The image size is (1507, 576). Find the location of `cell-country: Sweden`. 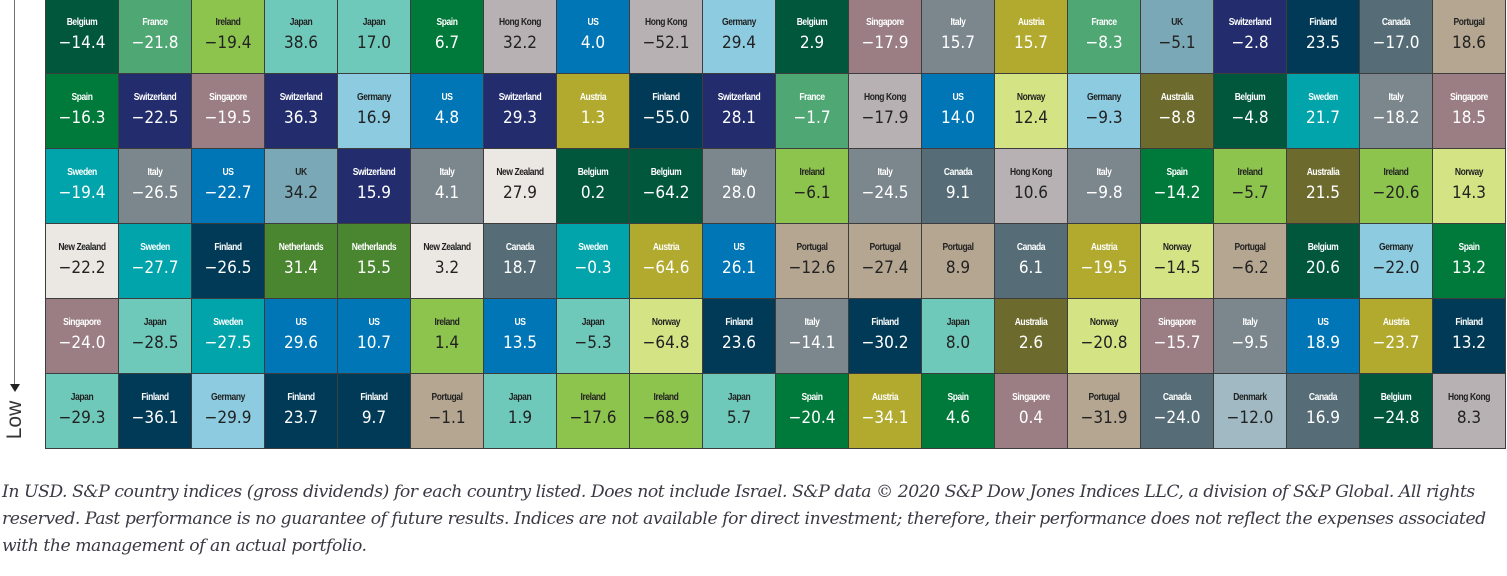

cell-country: Sweden is located at coordinates (593, 247).